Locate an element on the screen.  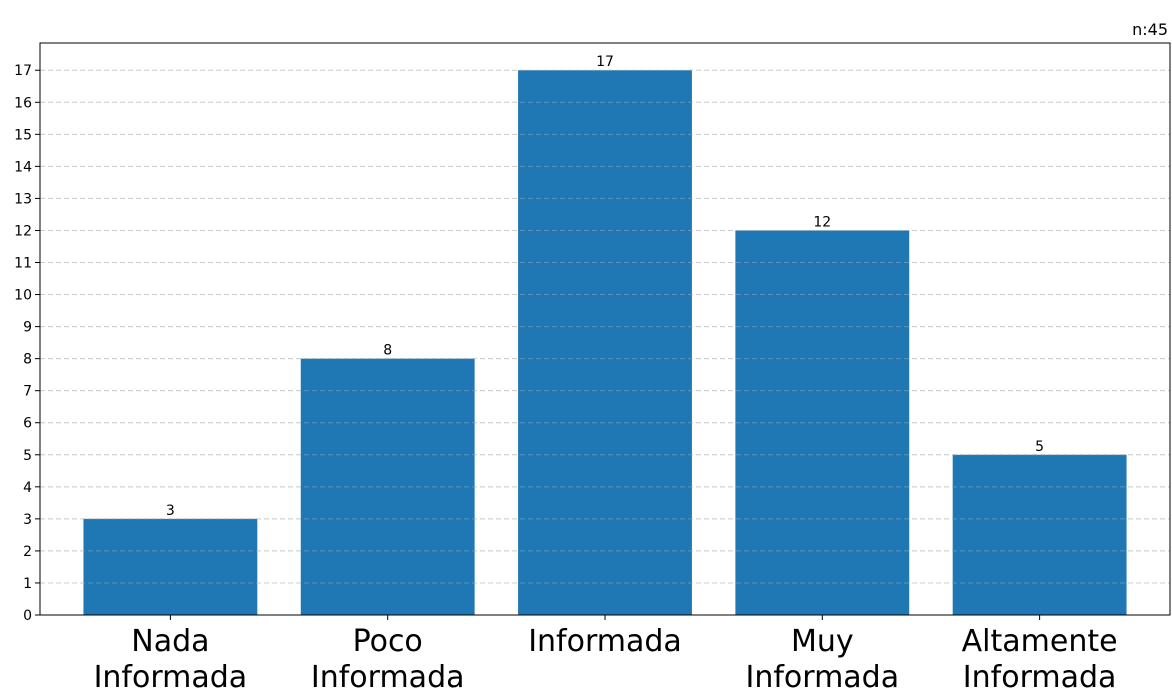
category-label-4: Altamente Informada is located at coordinates (1040, 659).